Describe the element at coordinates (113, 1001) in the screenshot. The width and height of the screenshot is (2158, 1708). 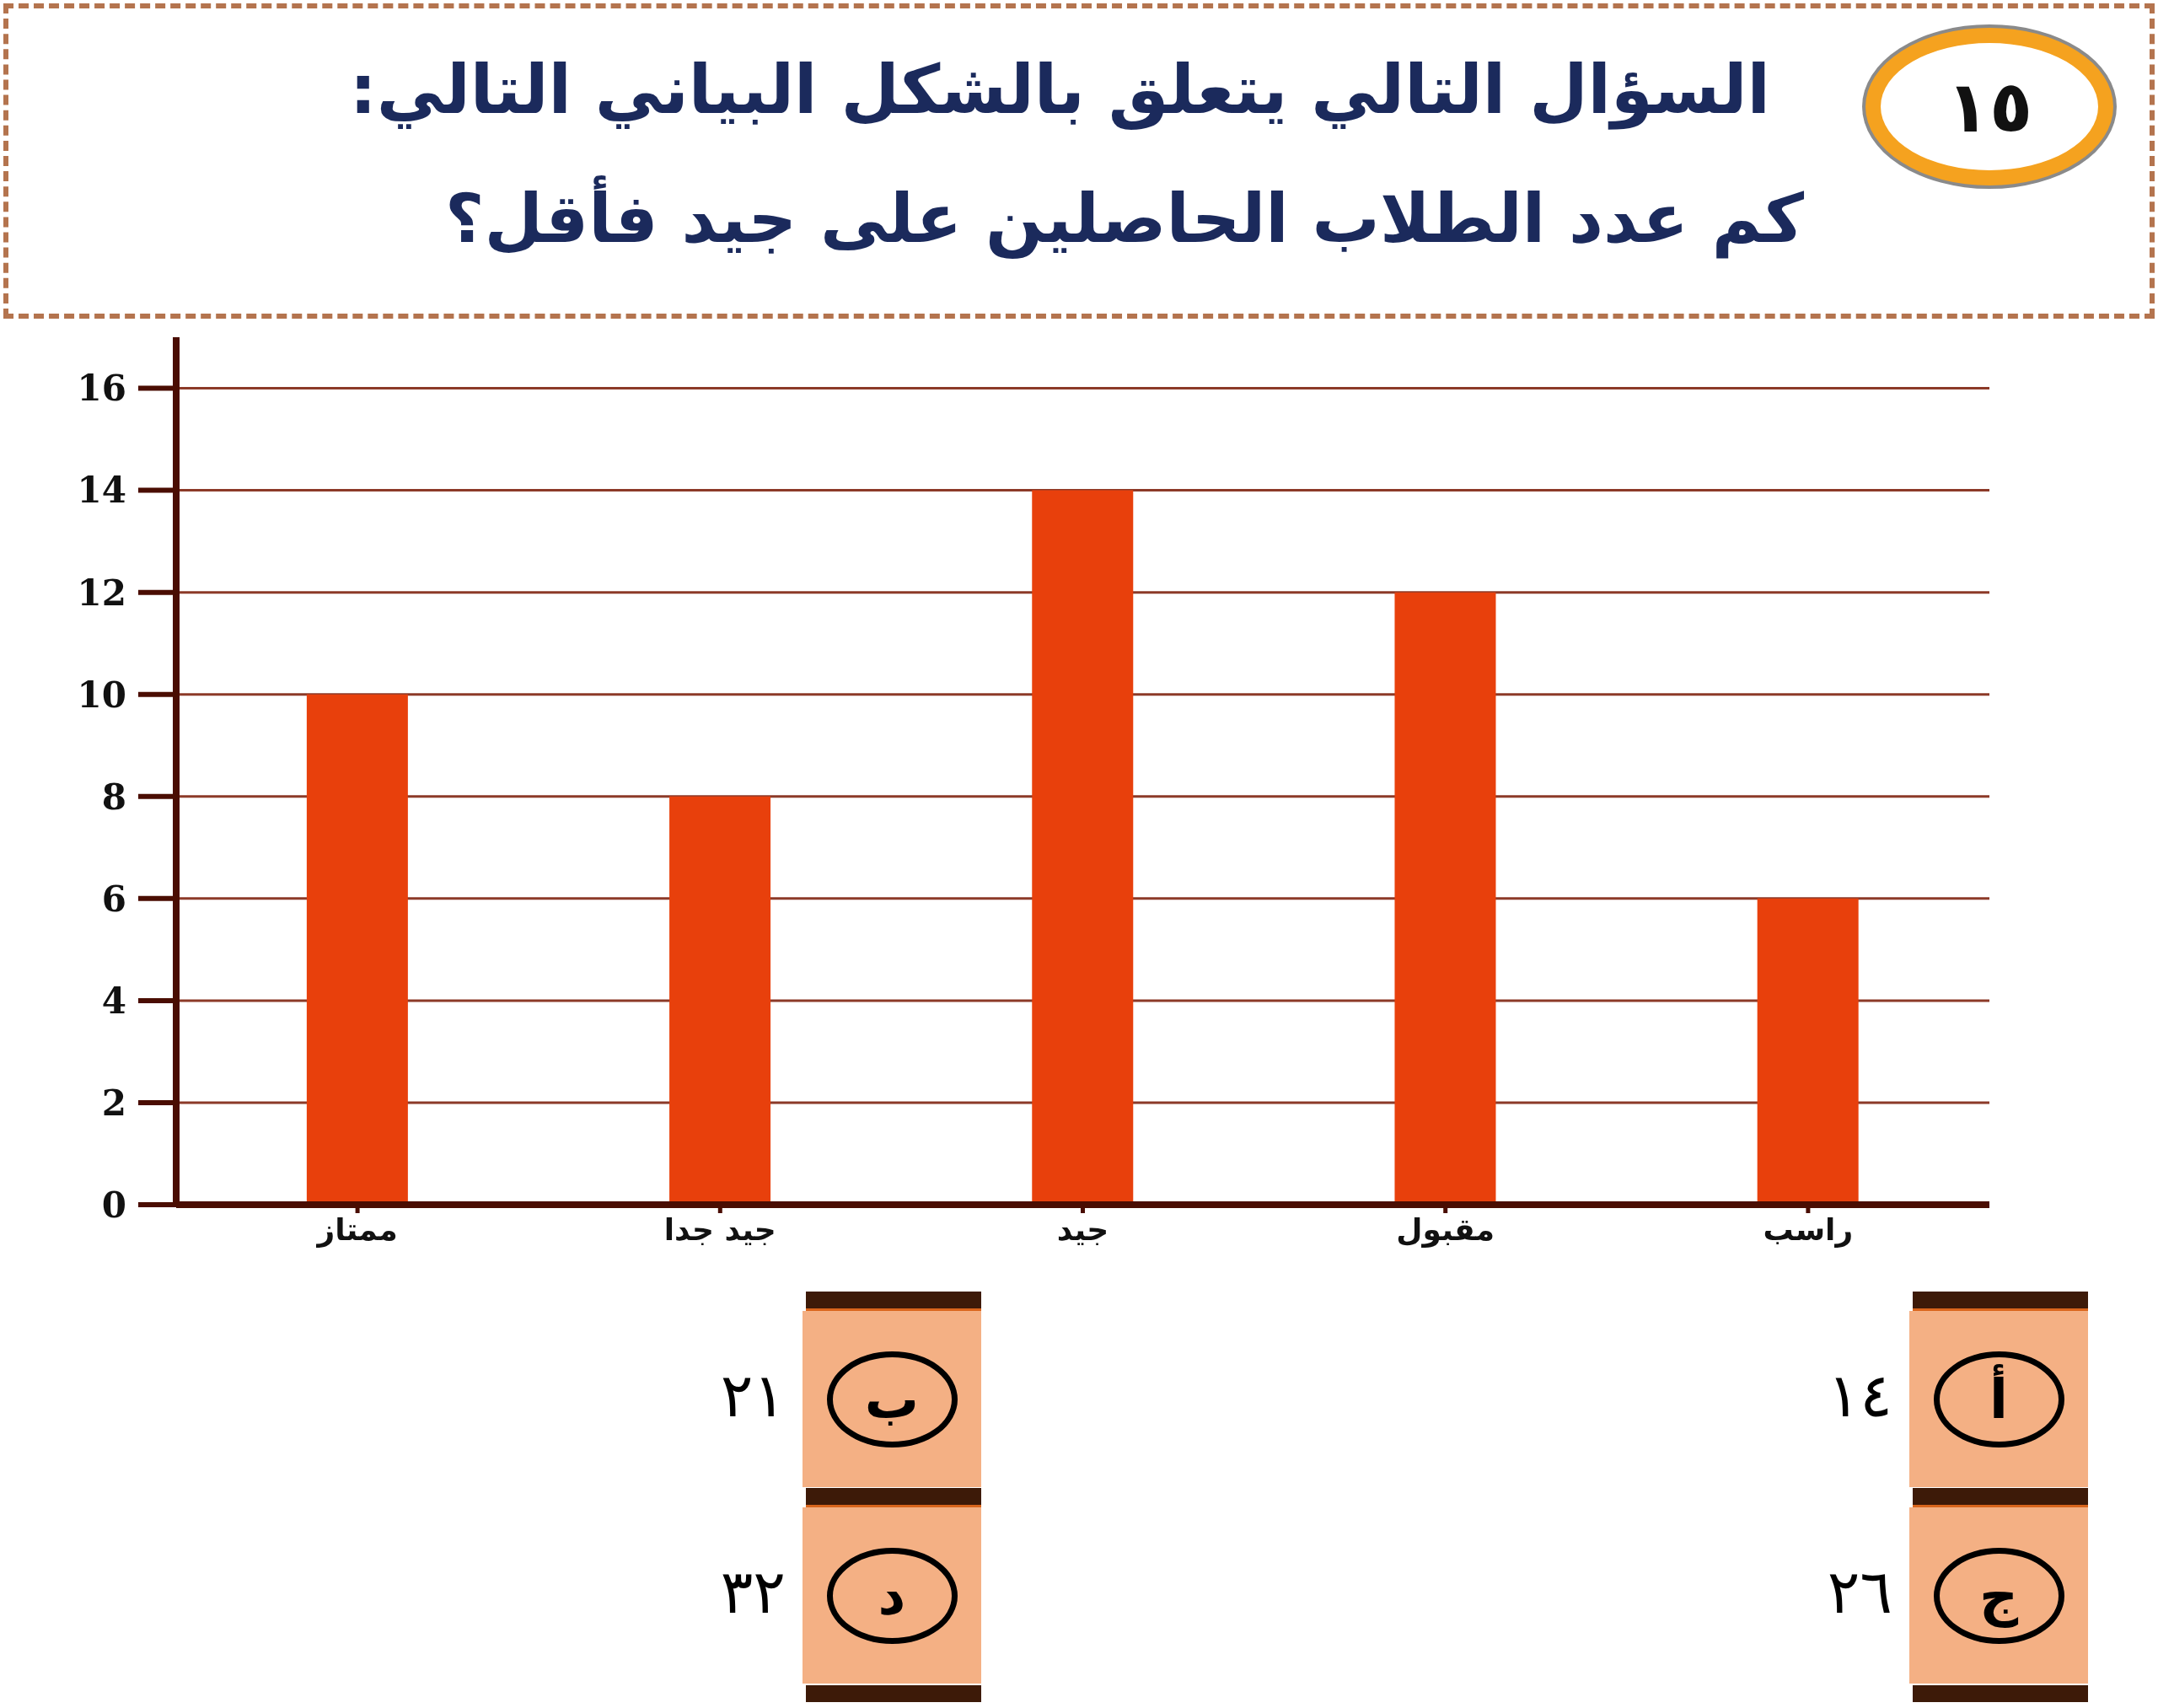
I see `y-tick-label: 4` at that location.